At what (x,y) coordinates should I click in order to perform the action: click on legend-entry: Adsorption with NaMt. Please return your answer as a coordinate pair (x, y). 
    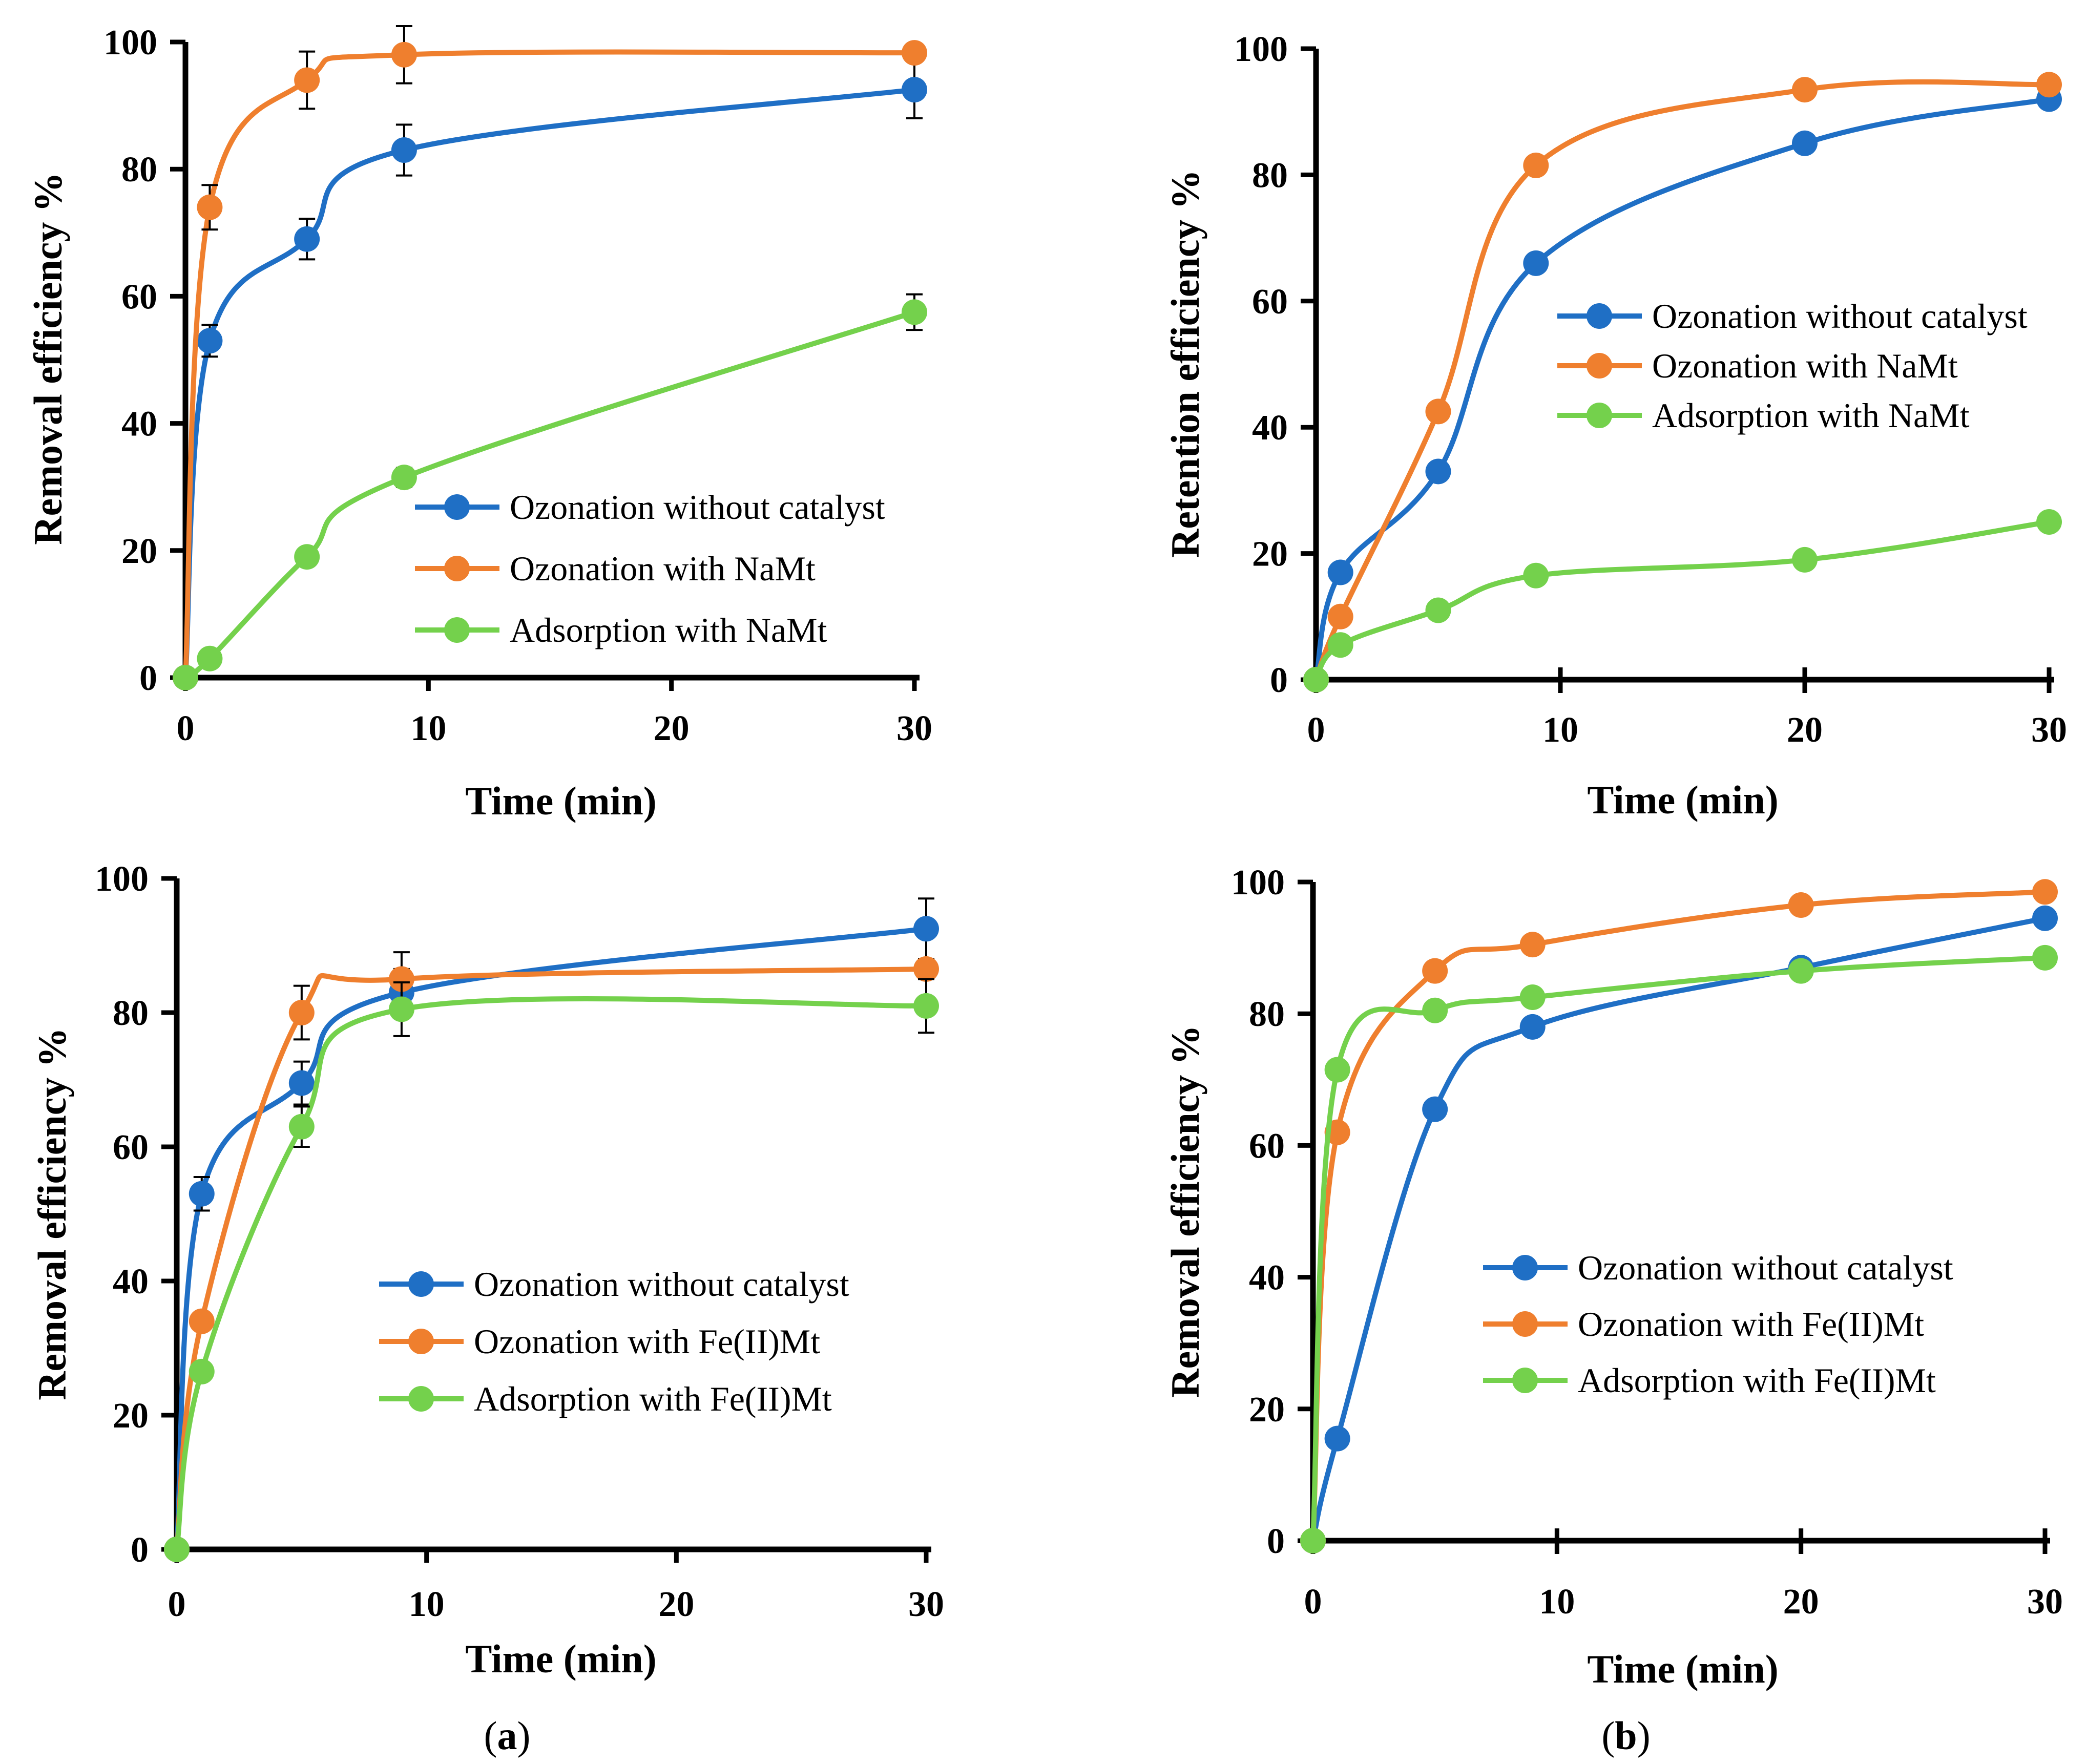
    Looking at the image, I should click on (668, 630).